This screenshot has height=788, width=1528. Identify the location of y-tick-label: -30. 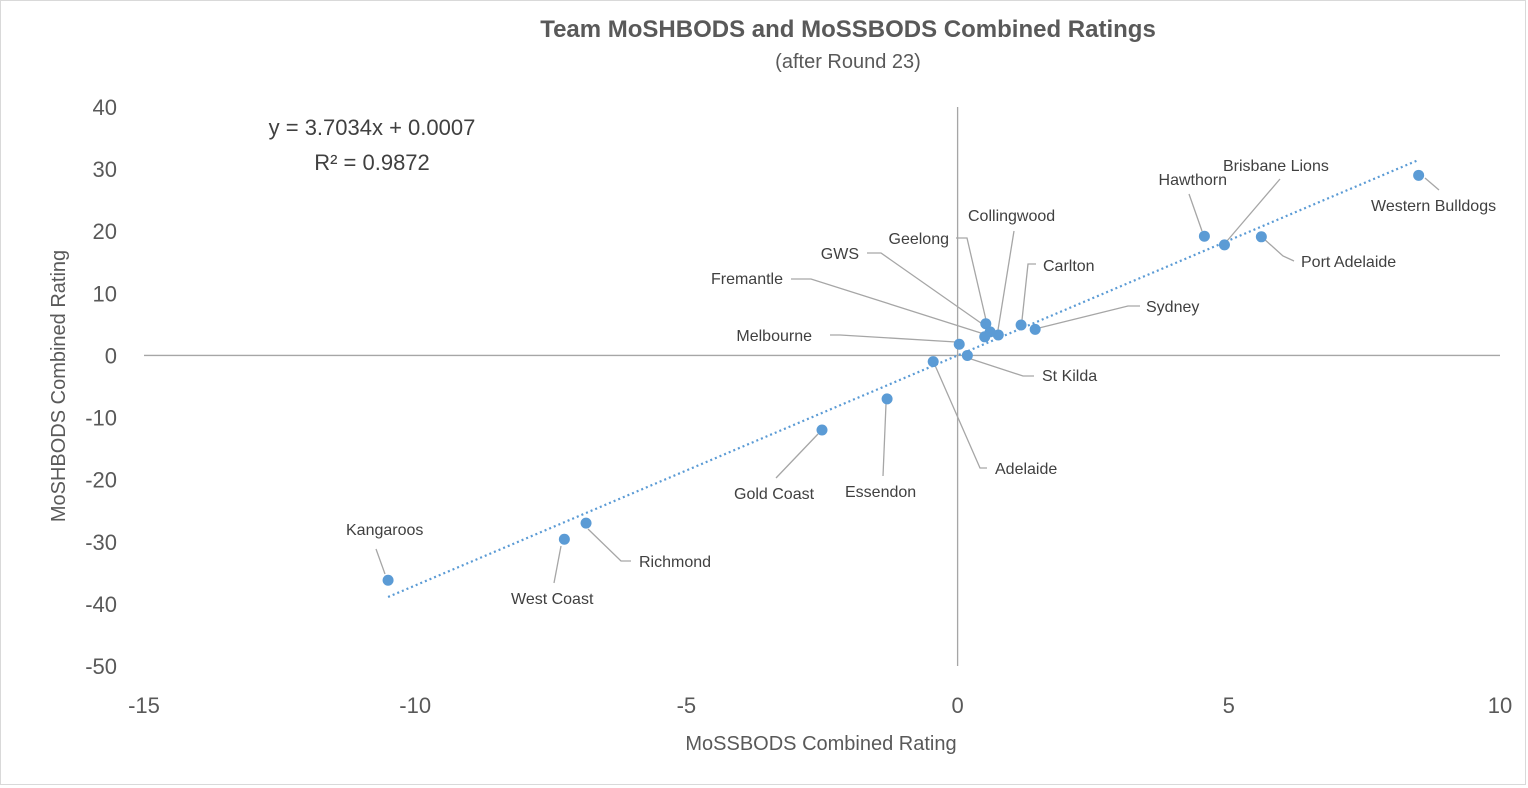
(101, 542).